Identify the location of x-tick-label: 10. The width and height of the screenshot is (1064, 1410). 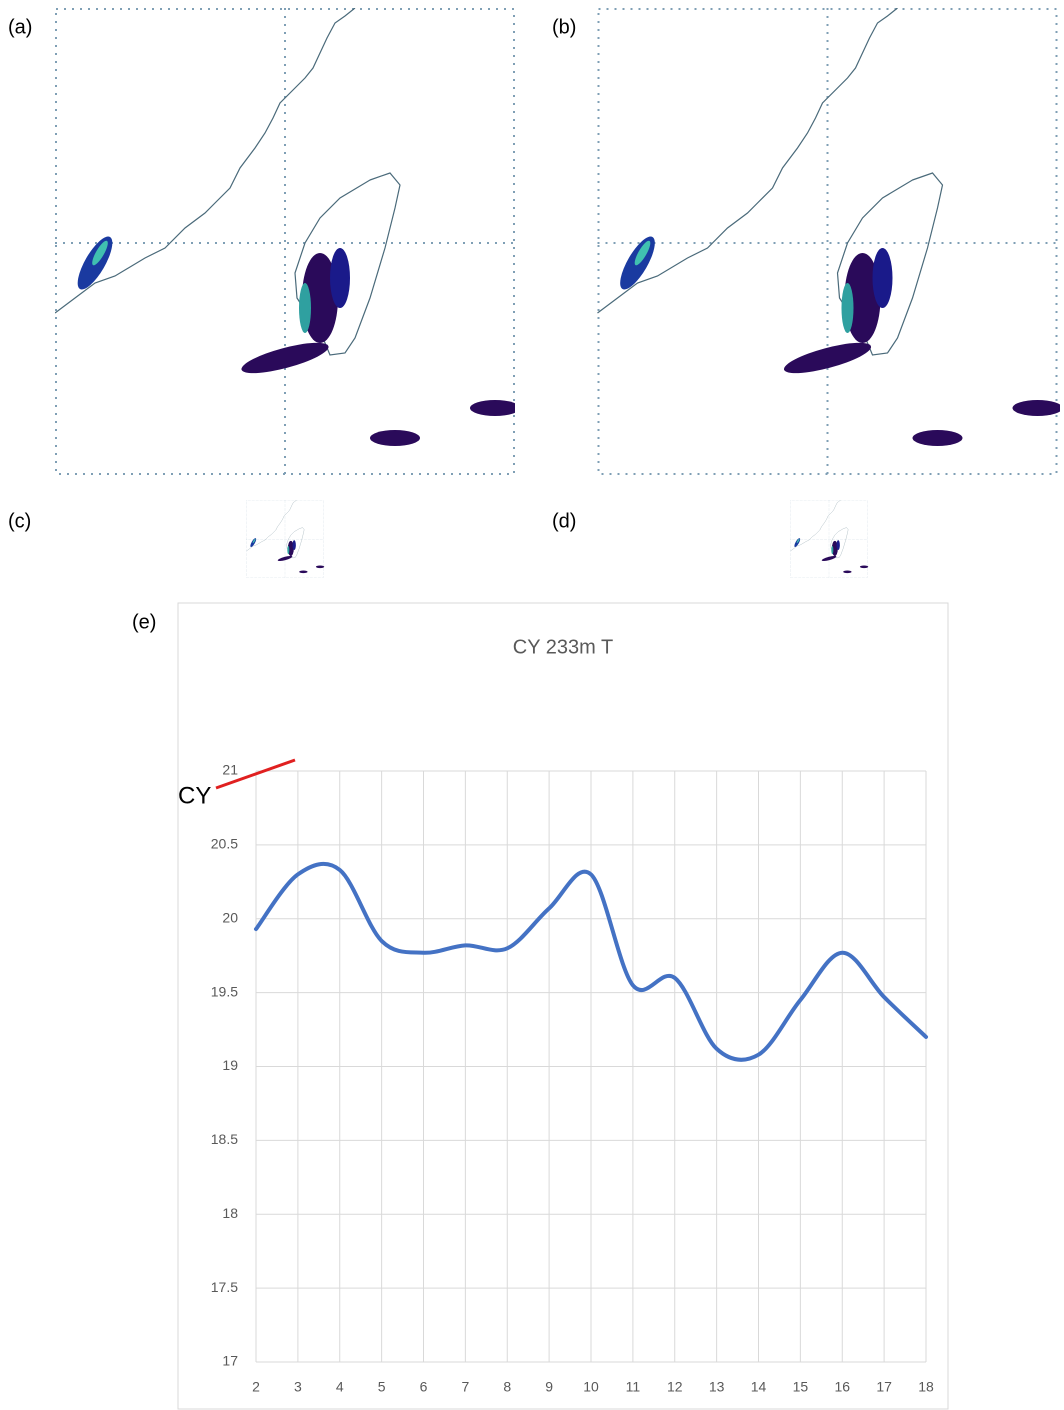
(591, 1387).